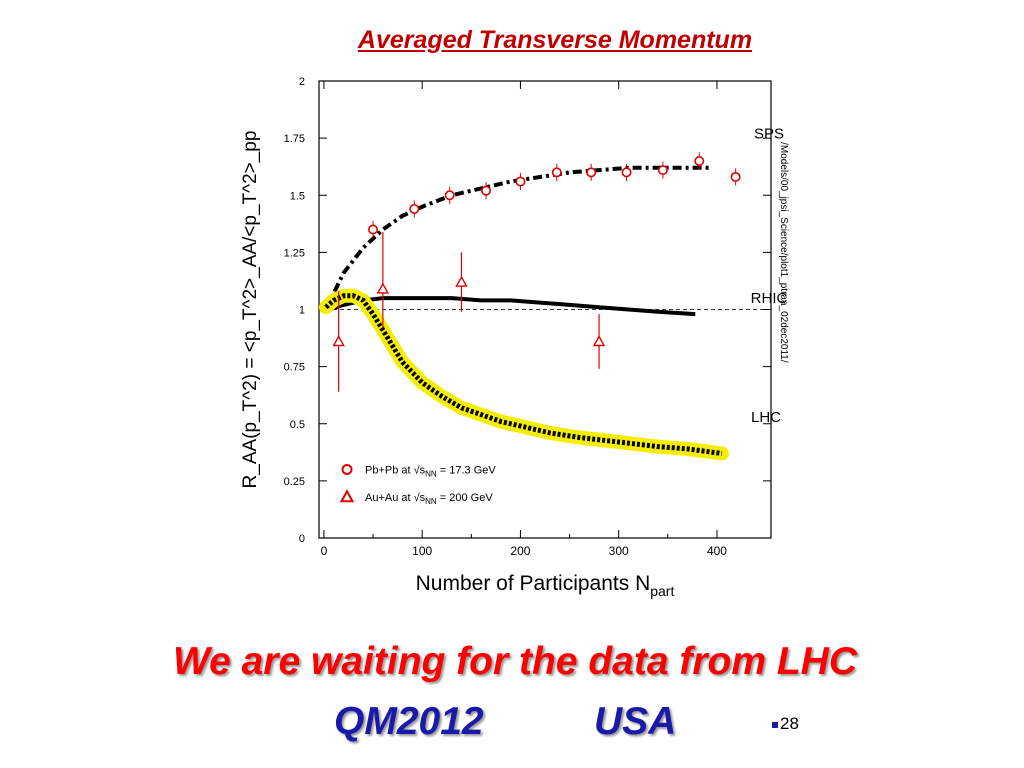  Describe the element at coordinates (789, 723) in the screenshot. I see `page-number: 28` at that location.